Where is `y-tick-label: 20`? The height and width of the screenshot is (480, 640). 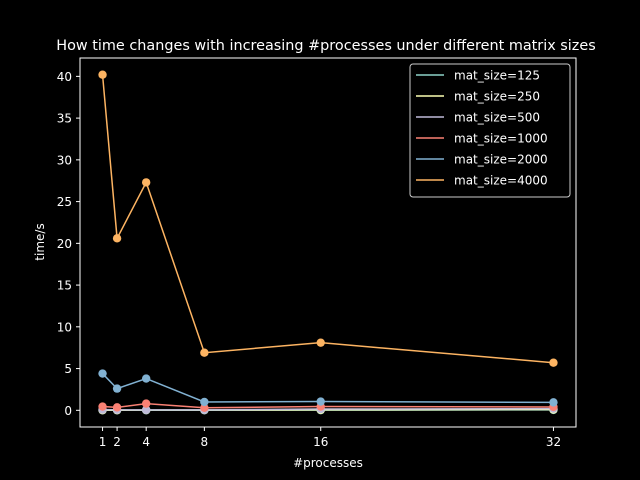
y-tick-label: 20 is located at coordinates (64, 244).